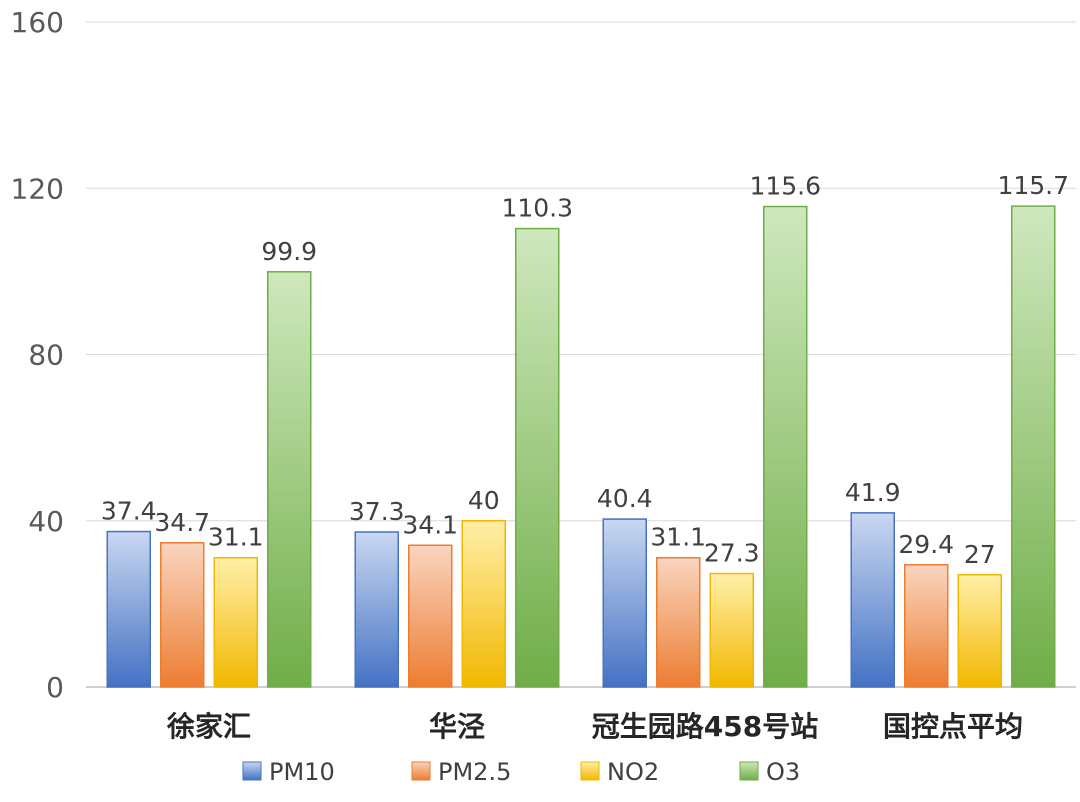 The width and height of the screenshot is (1080, 802). Describe the element at coordinates (484, 500) in the screenshot. I see `data-label-no2-1: 40` at that location.